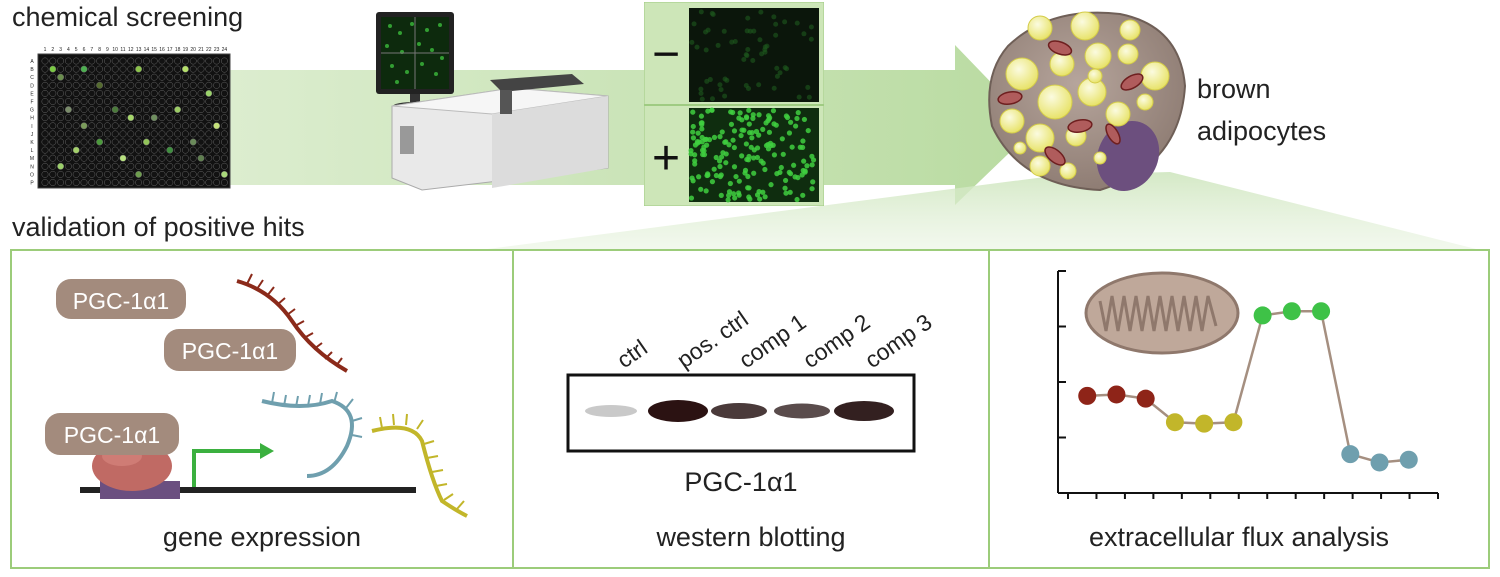  What do you see at coordinates (734, 104) in the screenshot?
I see `micrograph-panel: − +` at bounding box center [734, 104].